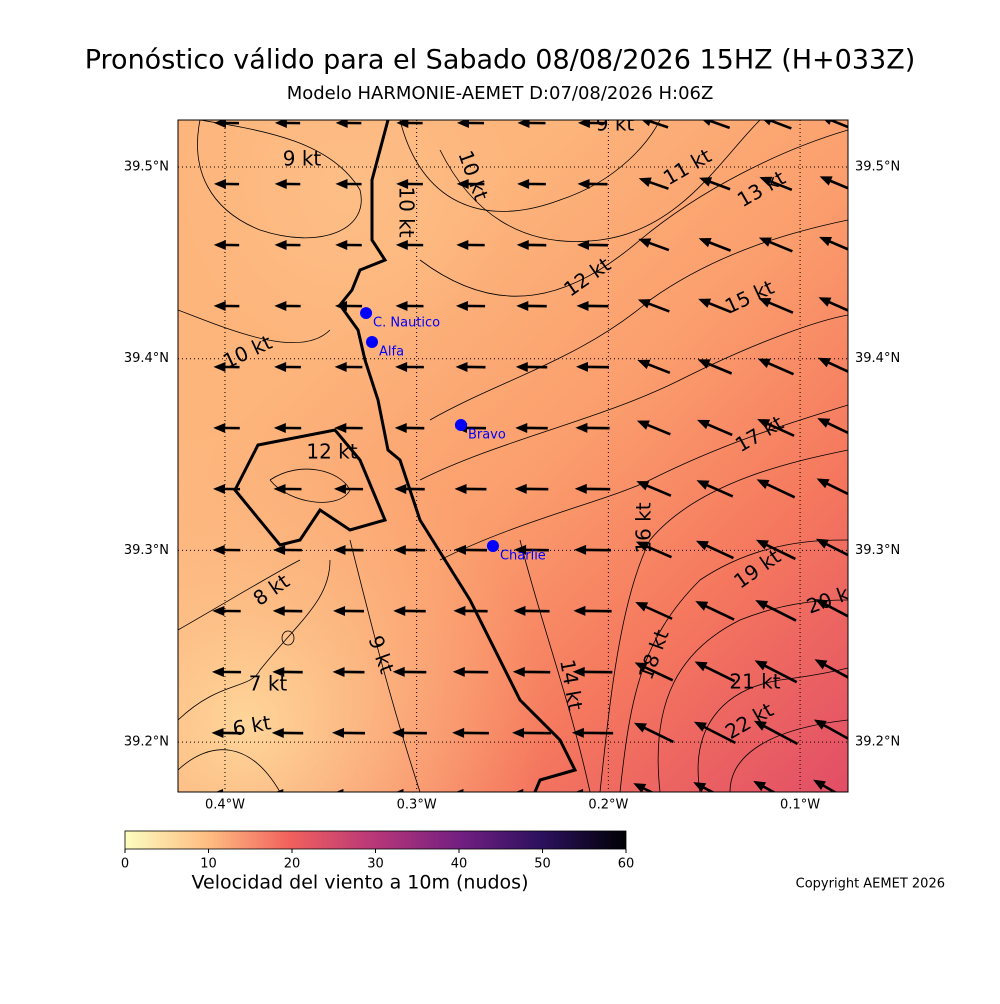 Image resolution: width=1000 pixels, height=1004 pixels. What do you see at coordinates (375, 840) in the screenshot?
I see `colorbar` at bounding box center [375, 840].